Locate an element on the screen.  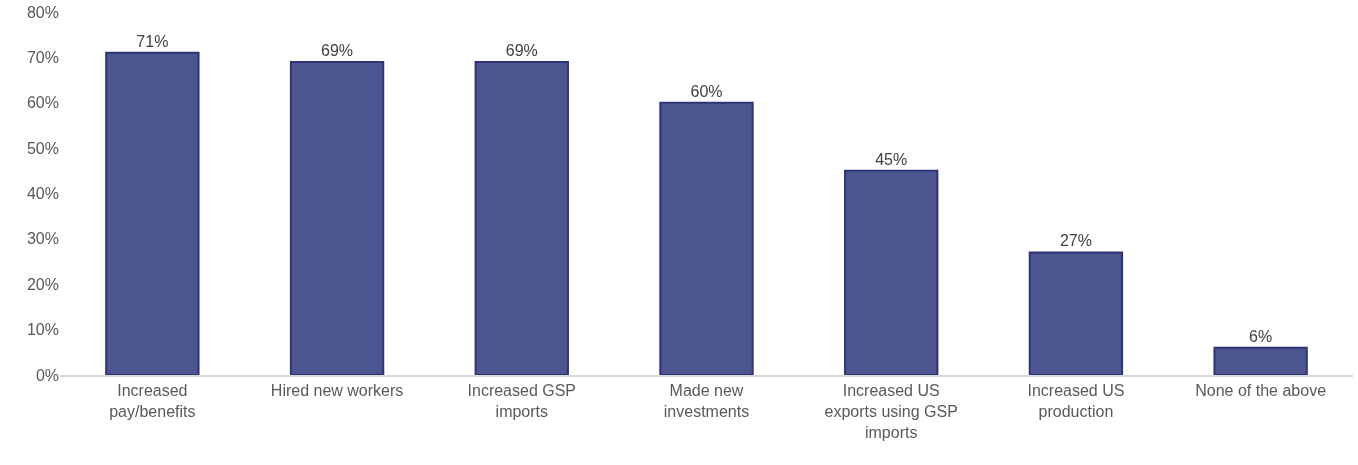
x-tick-label: Increased pay/benefits is located at coordinates (152, 401).